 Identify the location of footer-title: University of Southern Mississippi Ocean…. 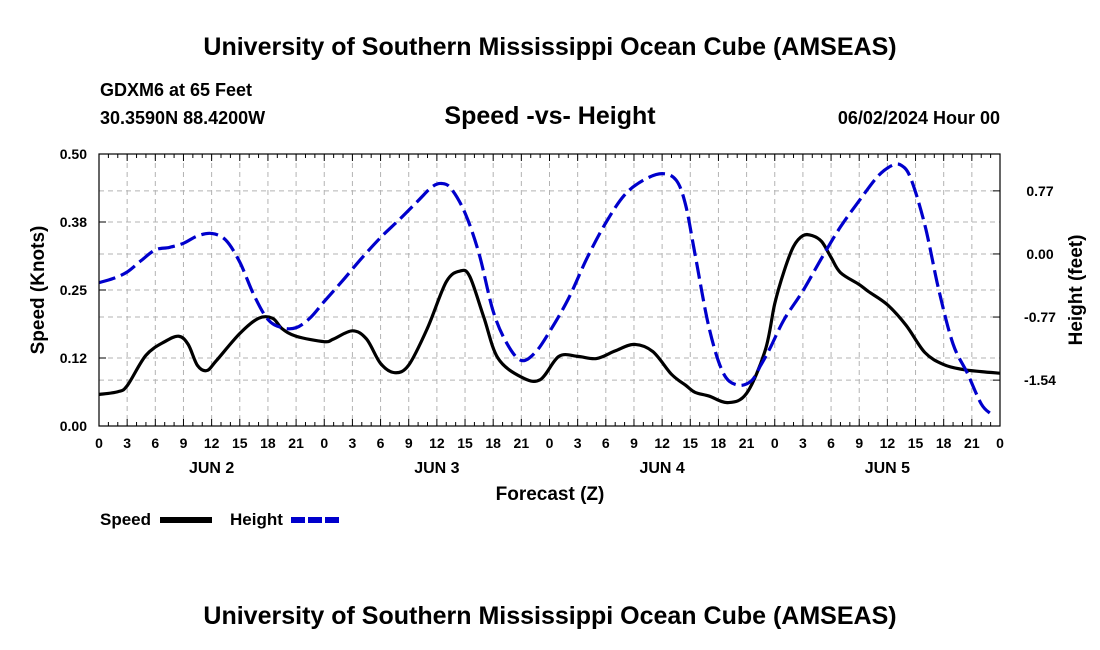
(549, 616).